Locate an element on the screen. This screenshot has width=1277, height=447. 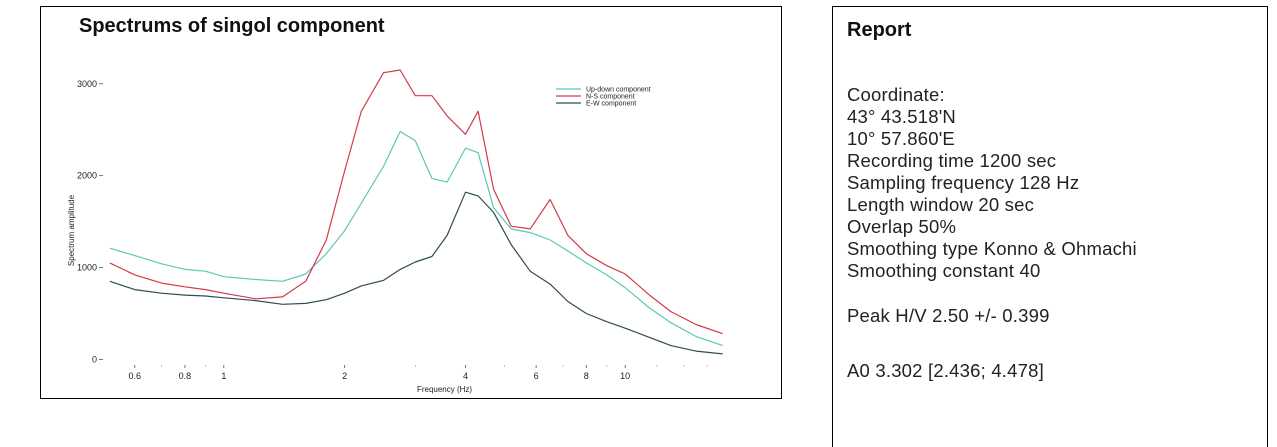
x-tick-label: 4 is located at coordinates (465, 376).